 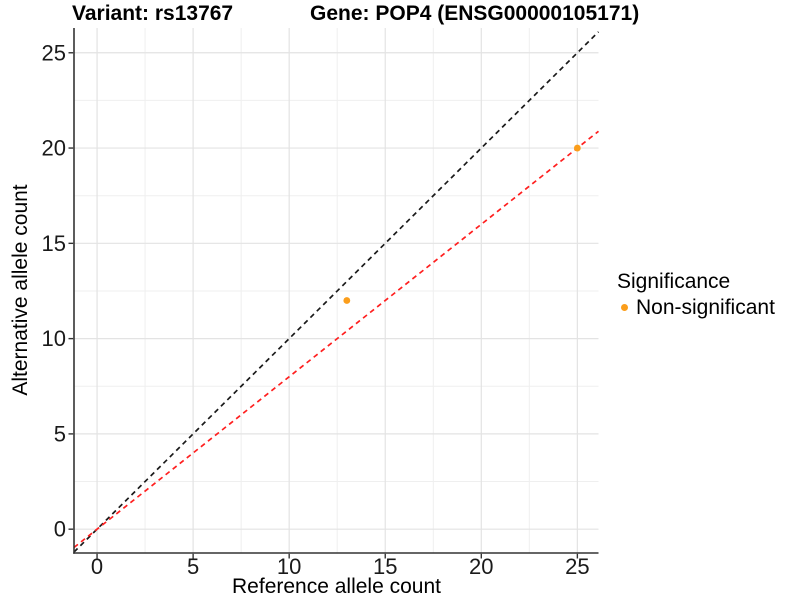 What do you see at coordinates (577, 566) in the screenshot?
I see `x-tick-label: 25` at bounding box center [577, 566].